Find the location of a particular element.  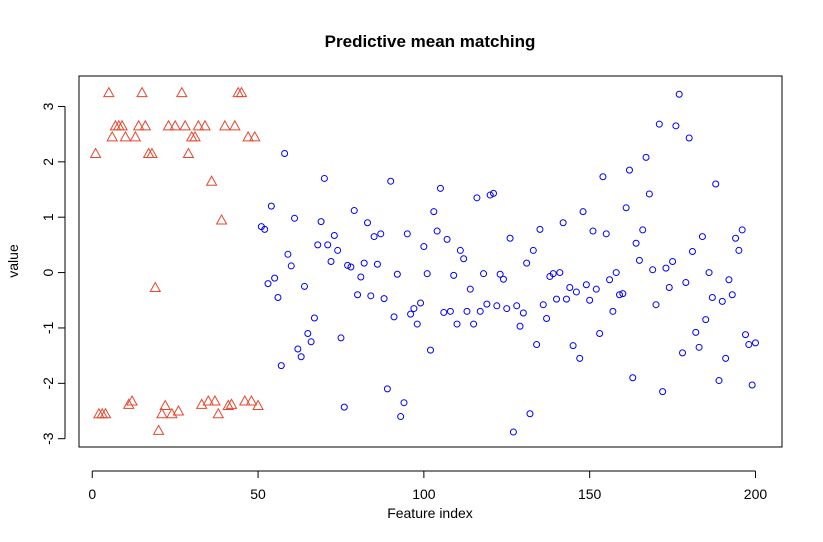

x-tick-label: 150 is located at coordinates (590, 494).